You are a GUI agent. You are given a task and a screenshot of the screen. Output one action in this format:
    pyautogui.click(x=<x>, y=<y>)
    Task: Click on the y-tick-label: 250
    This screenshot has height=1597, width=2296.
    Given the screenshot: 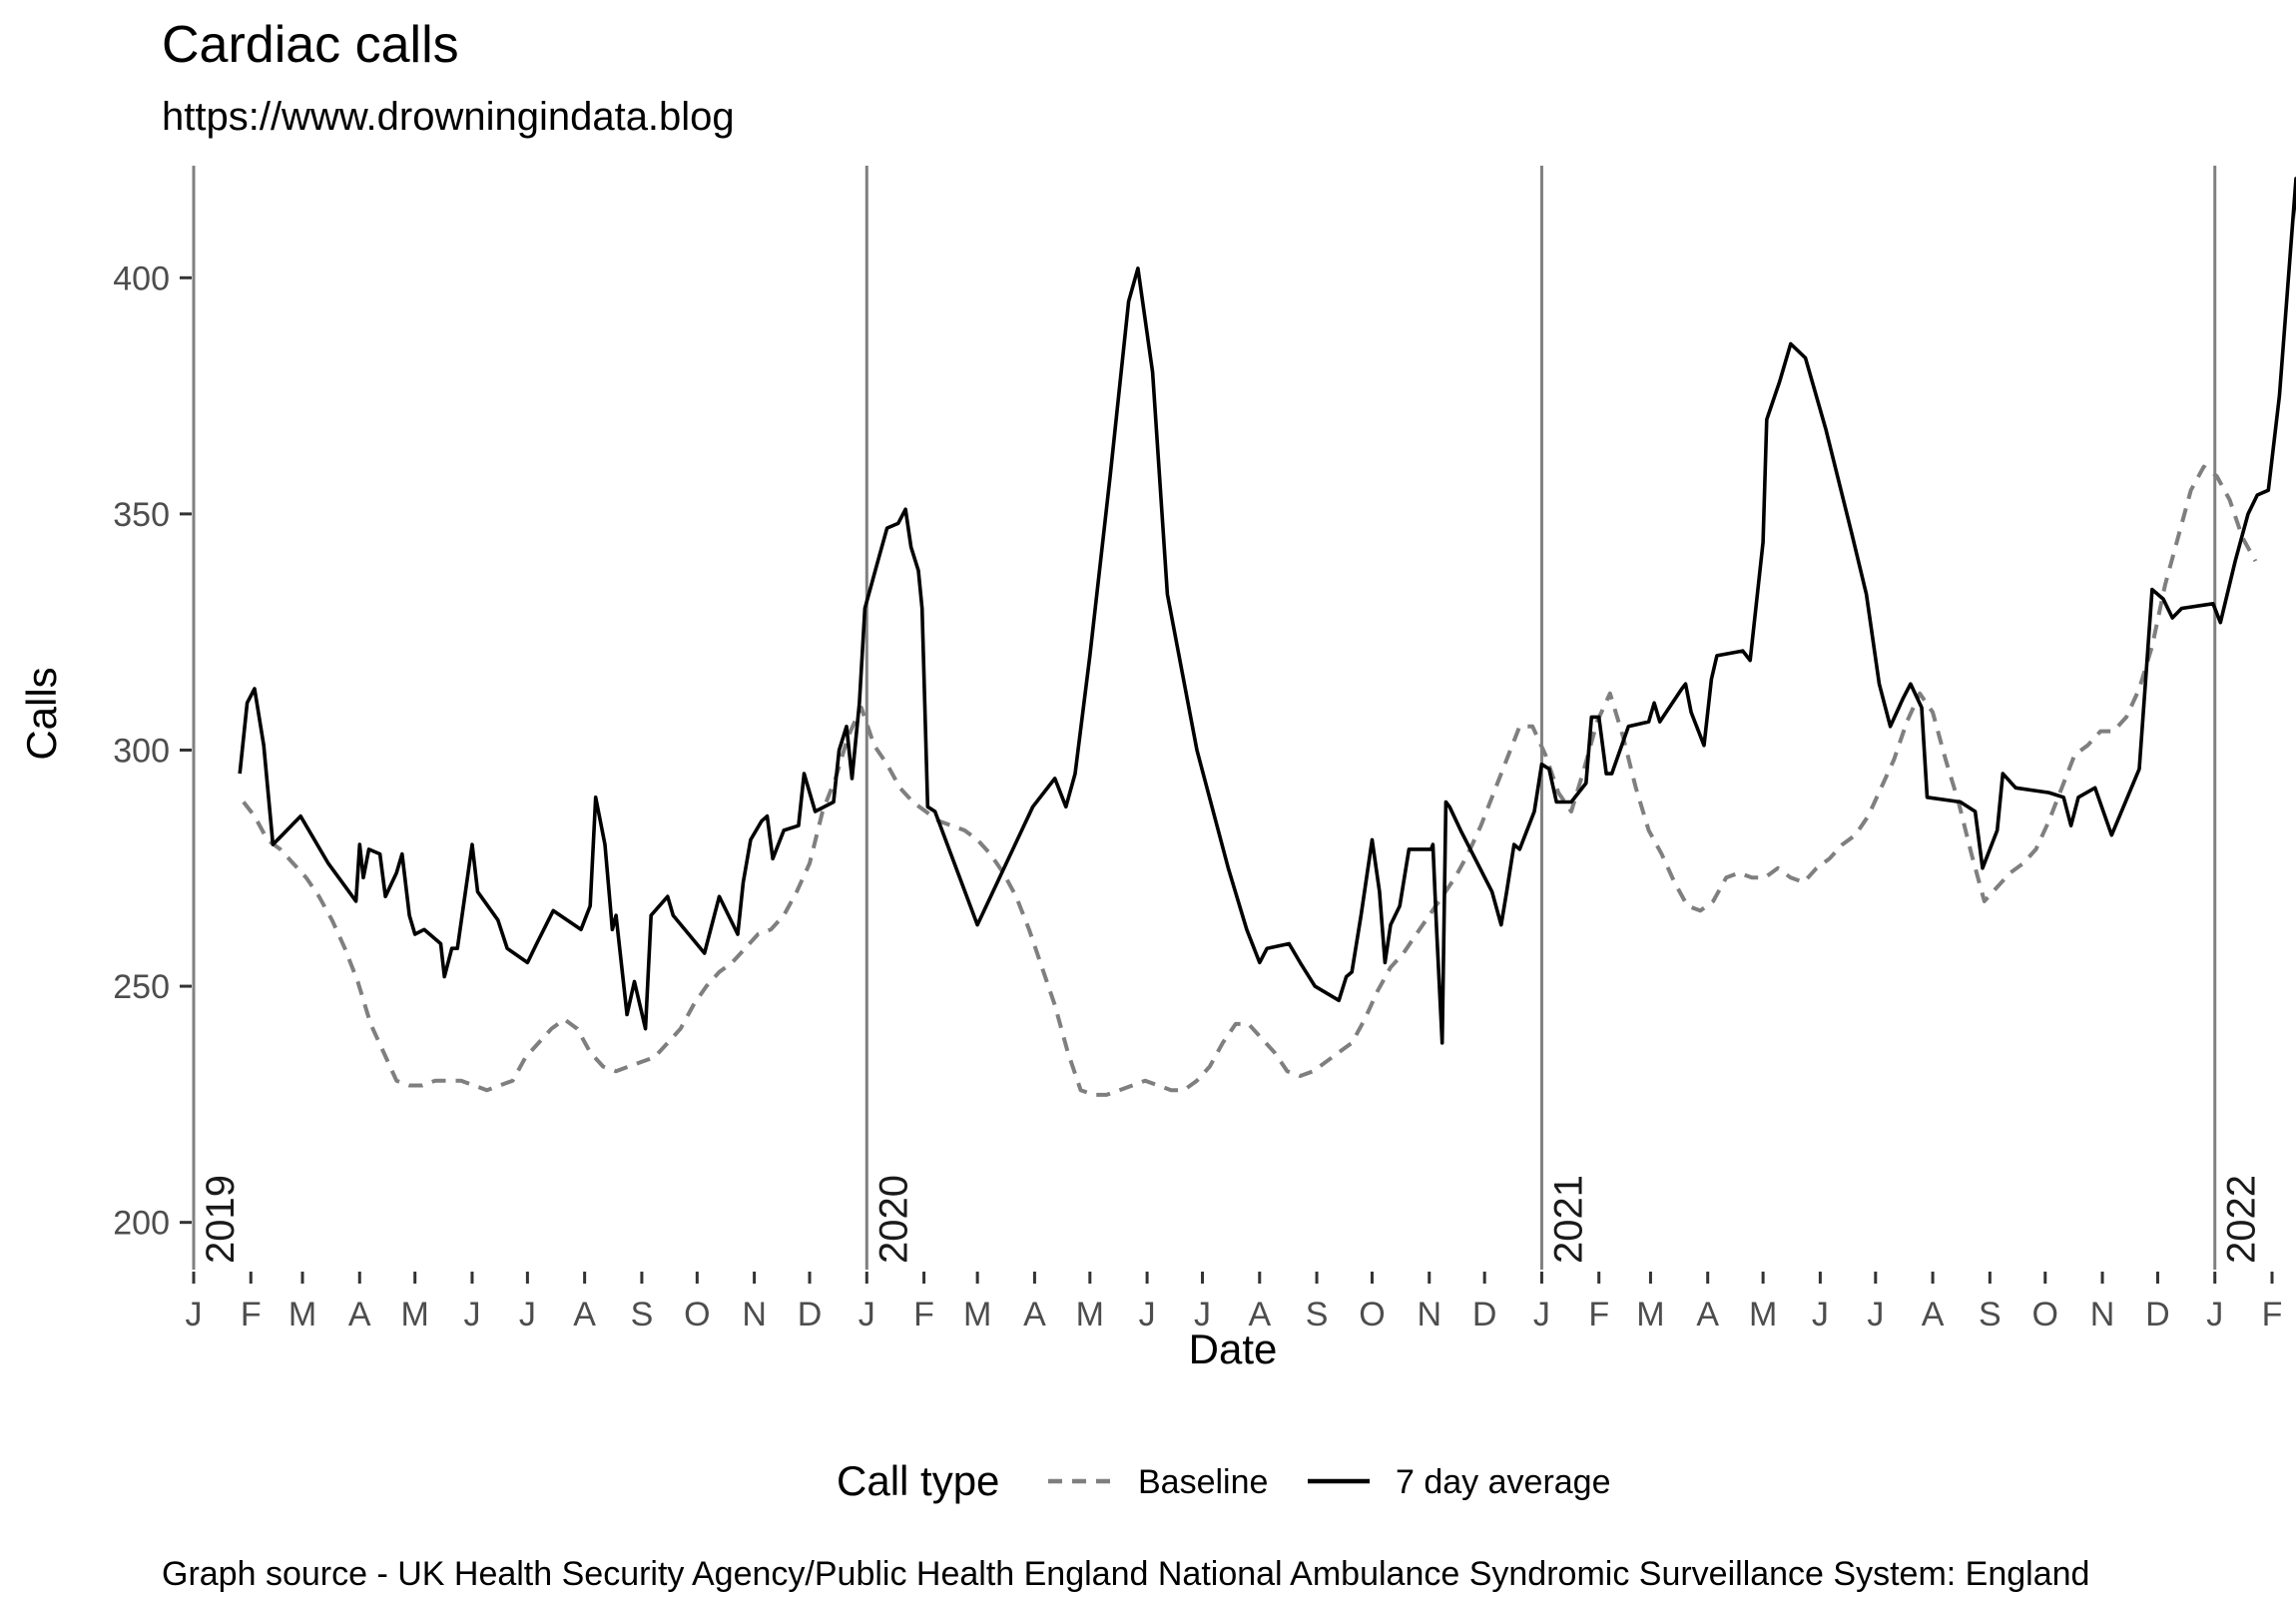 What is the action you would take?
    pyautogui.click(x=142, y=987)
    